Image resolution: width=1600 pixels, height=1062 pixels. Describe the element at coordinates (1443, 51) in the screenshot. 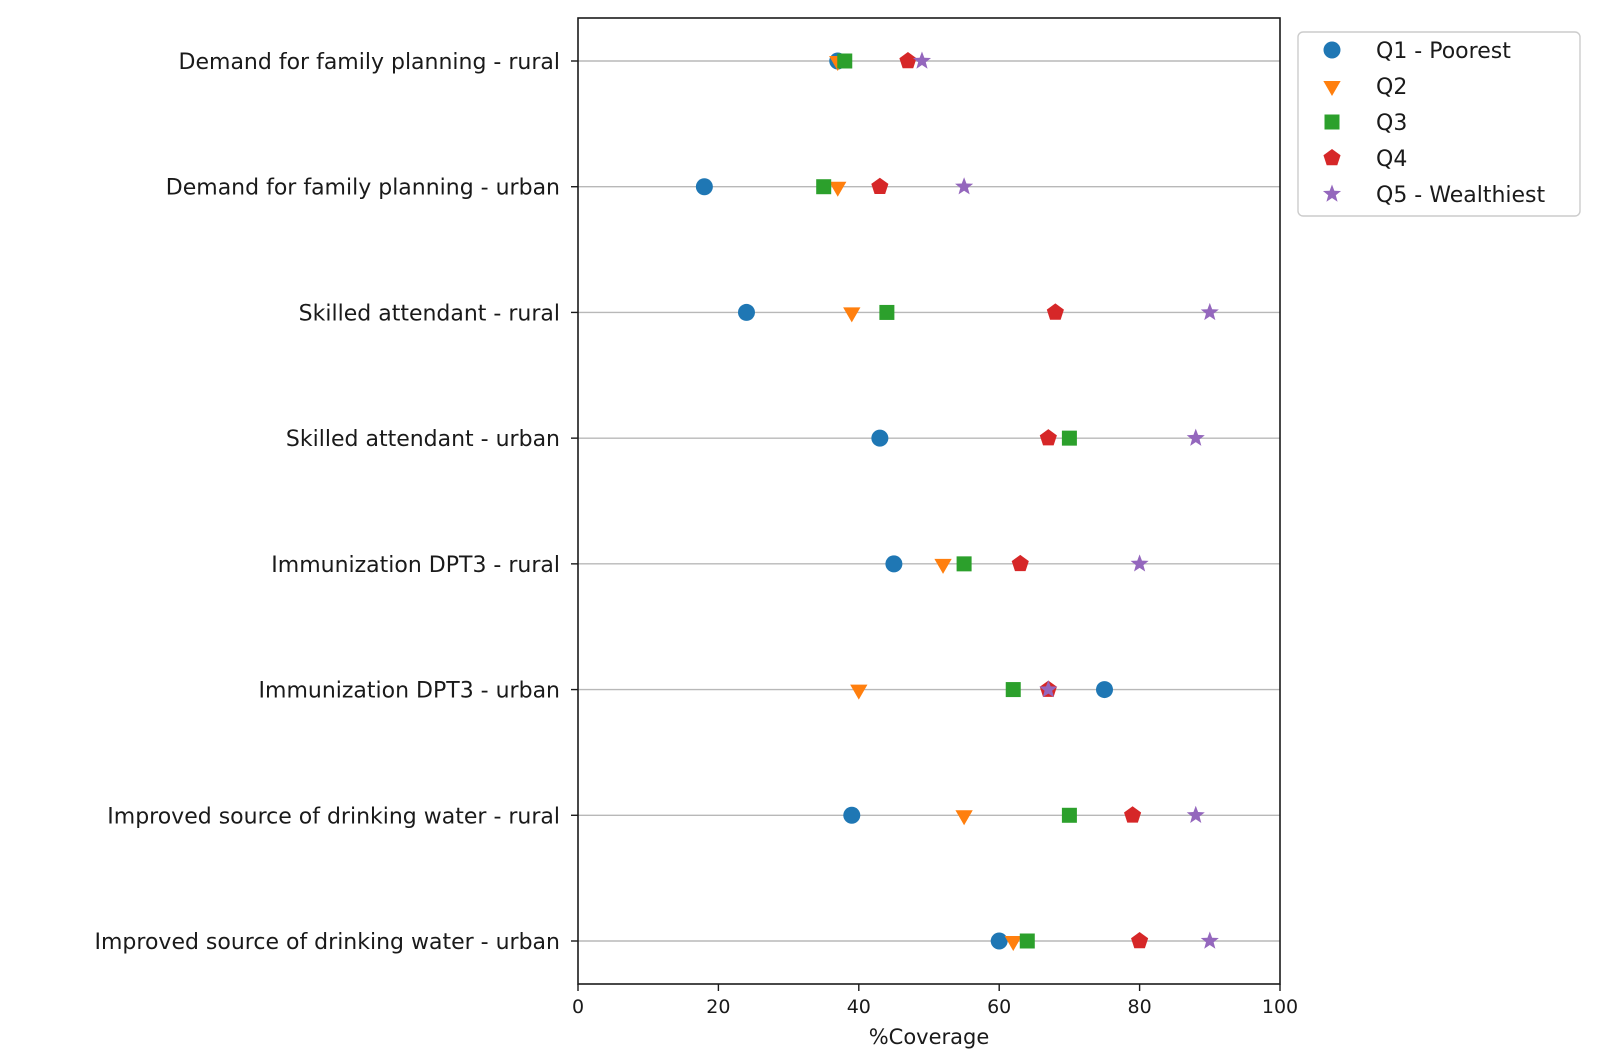

I see `legend-label: Q1 - Poorest` at that location.